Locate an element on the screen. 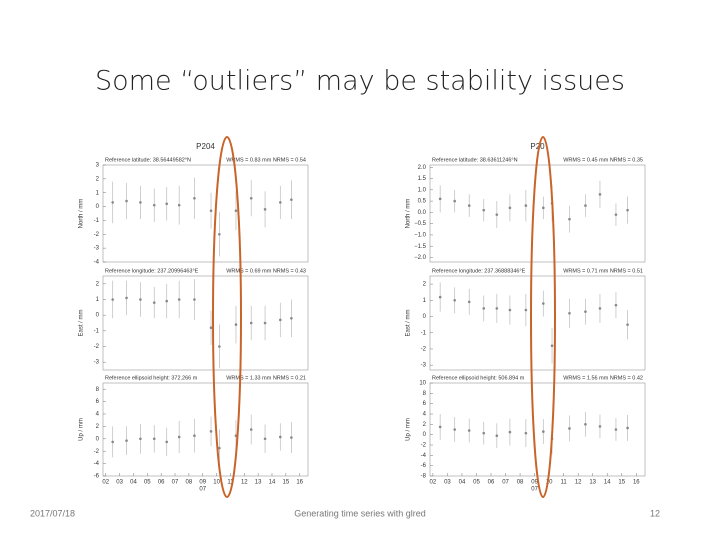 The height and width of the screenshot is (540, 720). x-tick-label: 03 is located at coordinates (119, 483).